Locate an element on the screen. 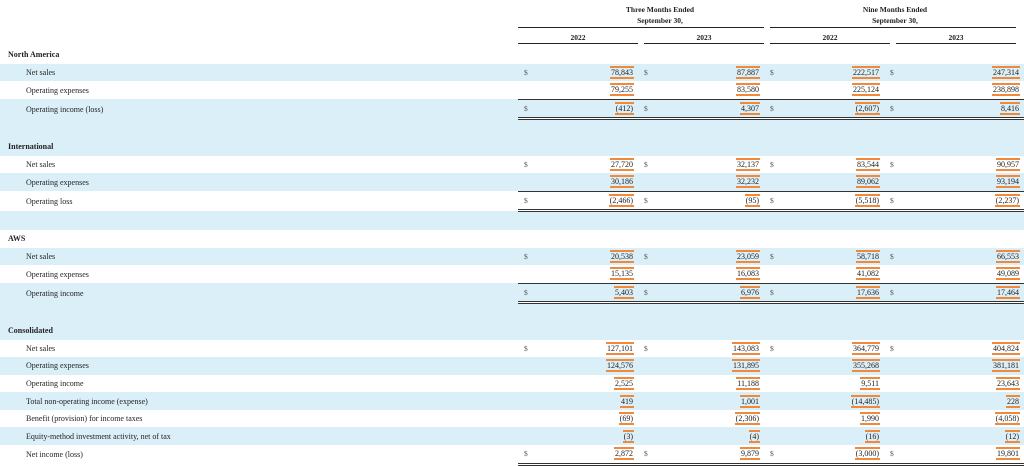 This screenshot has width=1024, height=466. value-cell: (16) is located at coordinates (835, 436).